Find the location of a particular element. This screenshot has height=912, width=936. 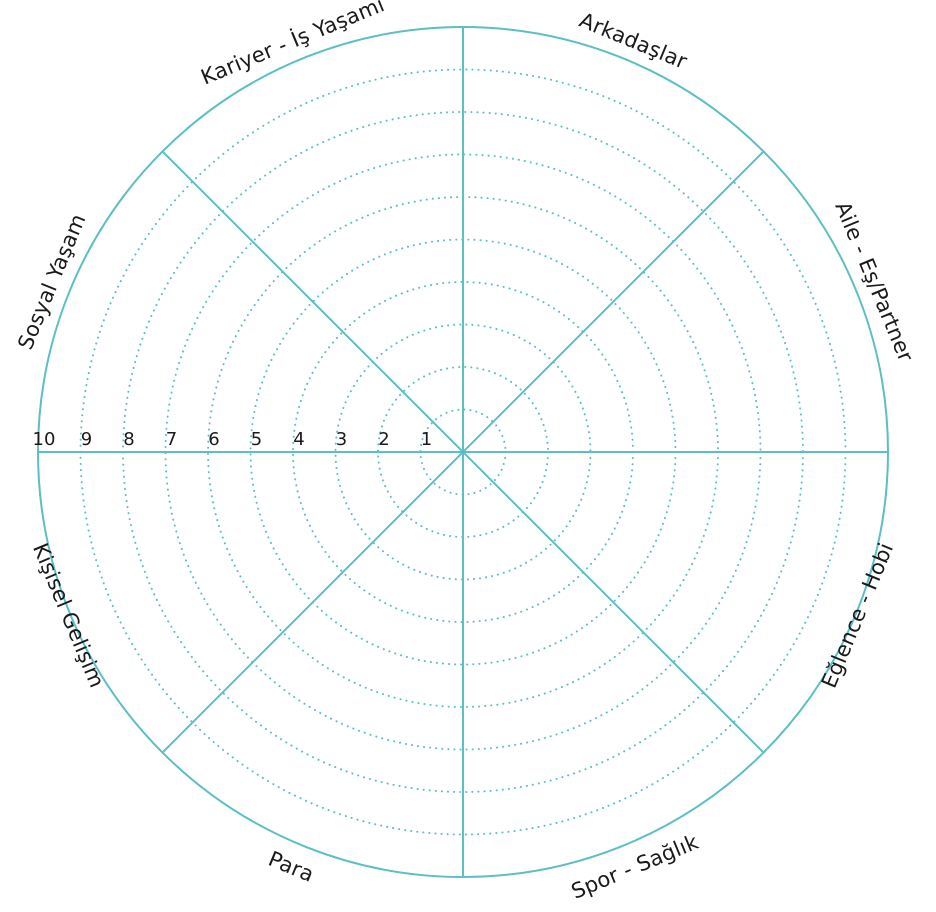

segment-label-family-partner: Aile - Eş/Partner is located at coordinates (874, 281).